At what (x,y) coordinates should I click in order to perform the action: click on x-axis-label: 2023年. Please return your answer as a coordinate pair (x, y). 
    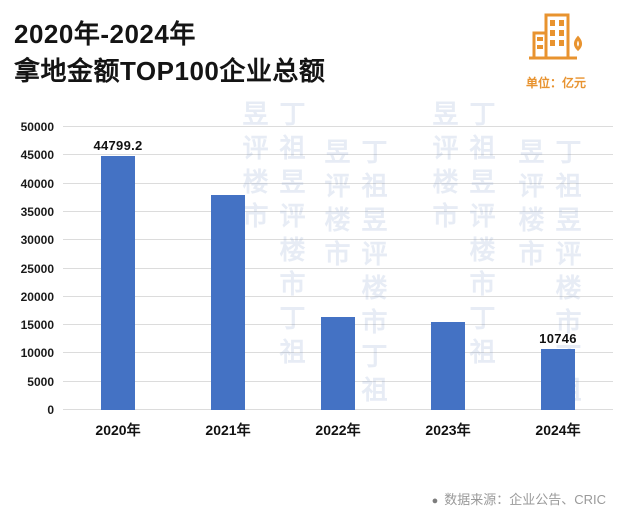
    Looking at the image, I should click on (448, 430).